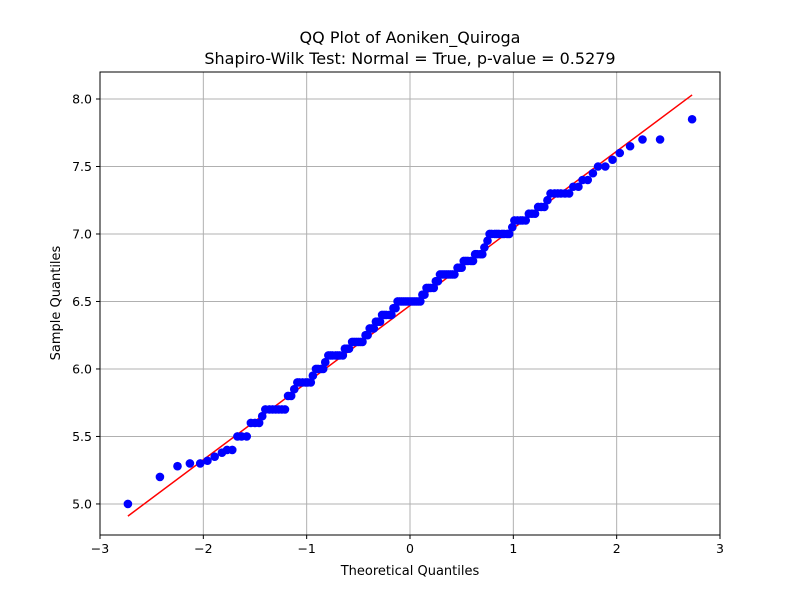  What do you see at coordinates (82, 436) in the screenshot?
I see `y-tick-label: 5.5` at bounding box center [82, 436].